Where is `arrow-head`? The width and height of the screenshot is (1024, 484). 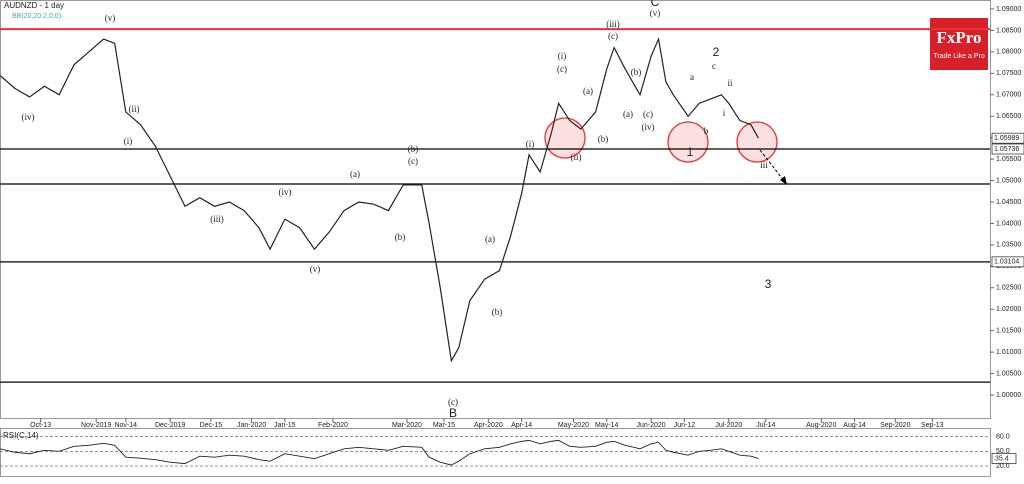
arrow-head is located at coordinates (783, 180).